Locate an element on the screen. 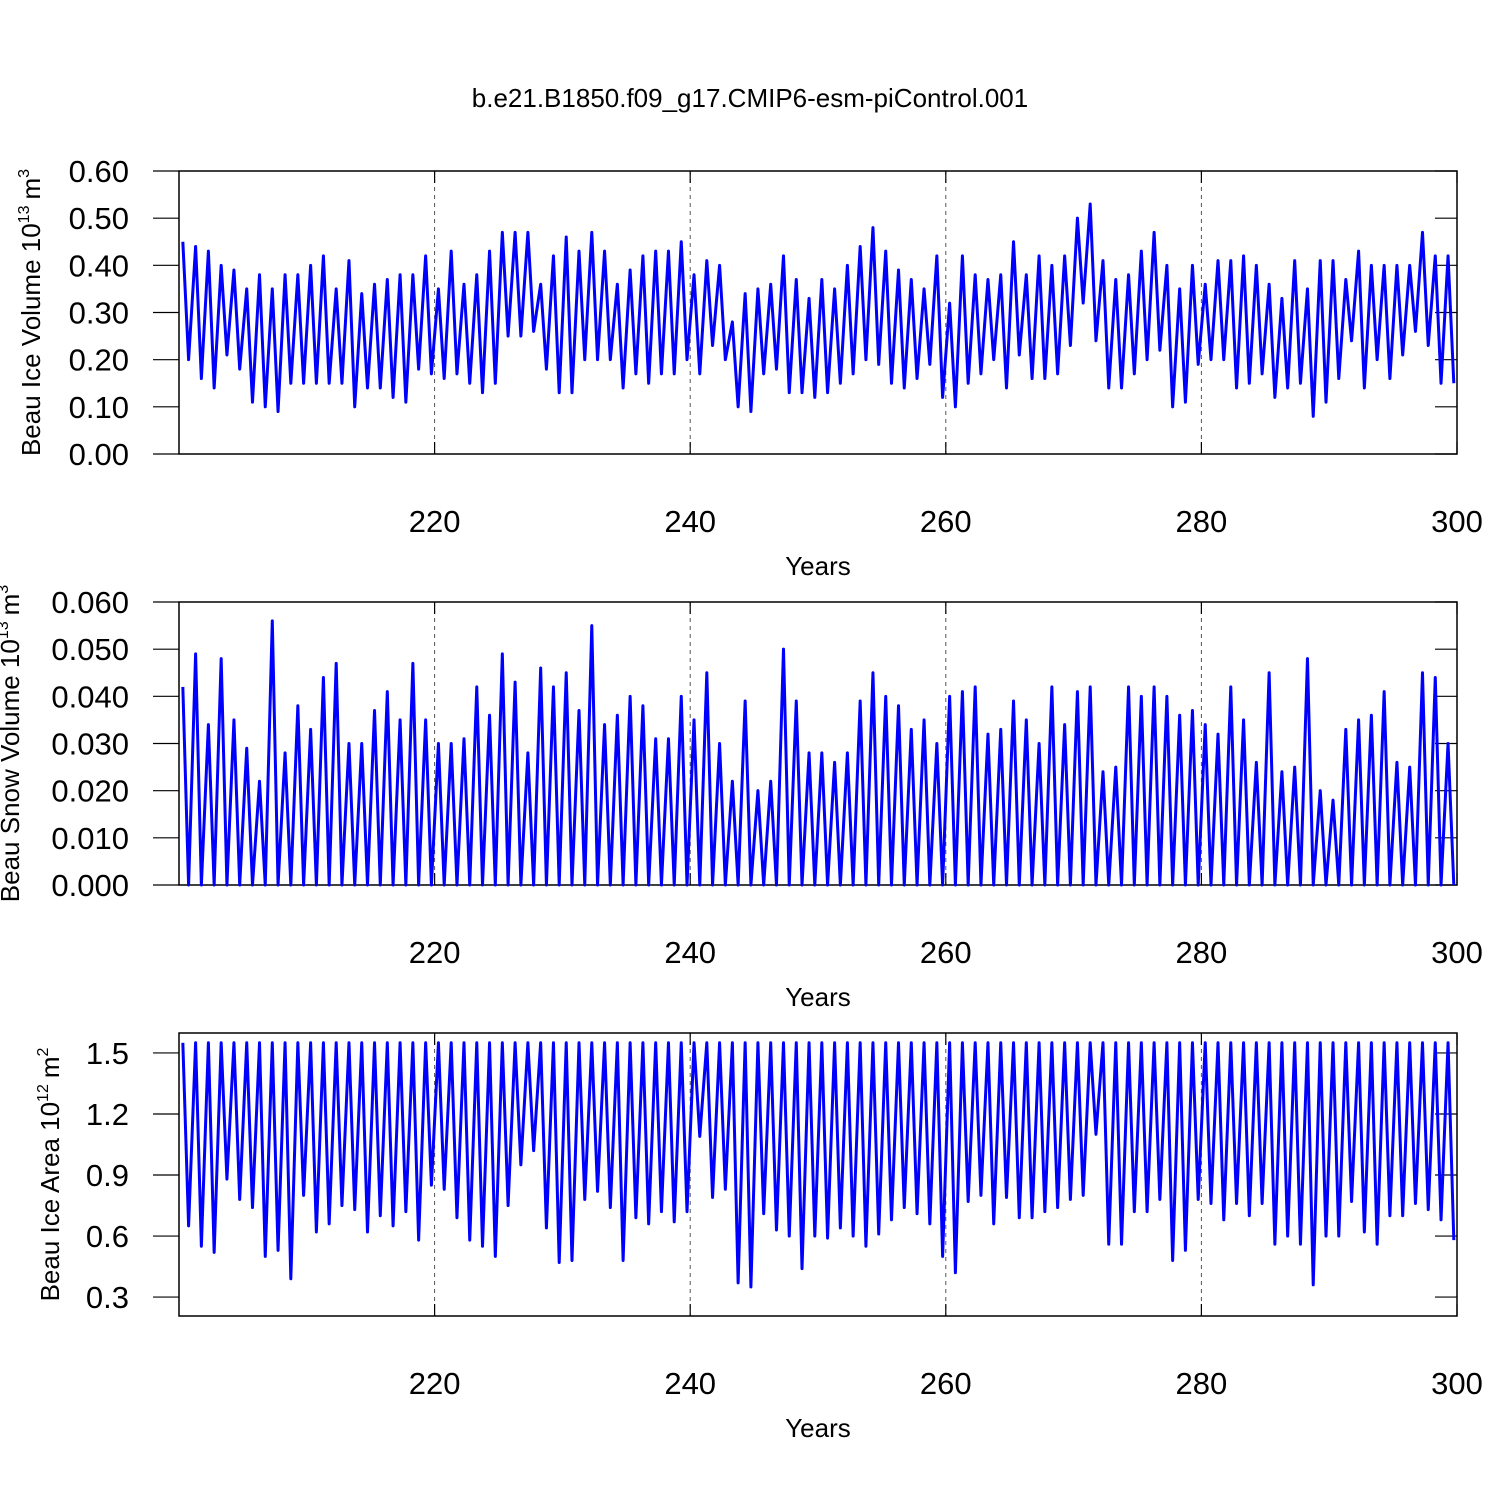 The height and width of the screenshot is (1500, 1500). y-axis-label-part: Beau Snow Volume 10 is located at coordinates (12, 770).